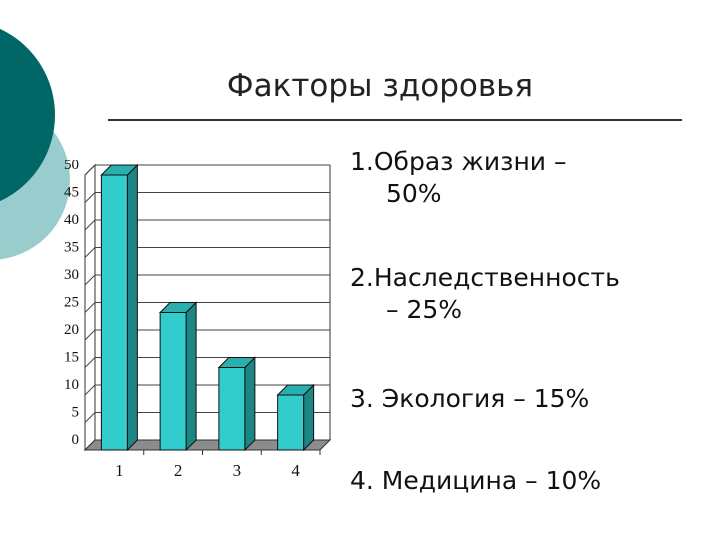  I want to click on factor-item-lifestyle: 1.Образ жизни – 50%, so click(530, 178).